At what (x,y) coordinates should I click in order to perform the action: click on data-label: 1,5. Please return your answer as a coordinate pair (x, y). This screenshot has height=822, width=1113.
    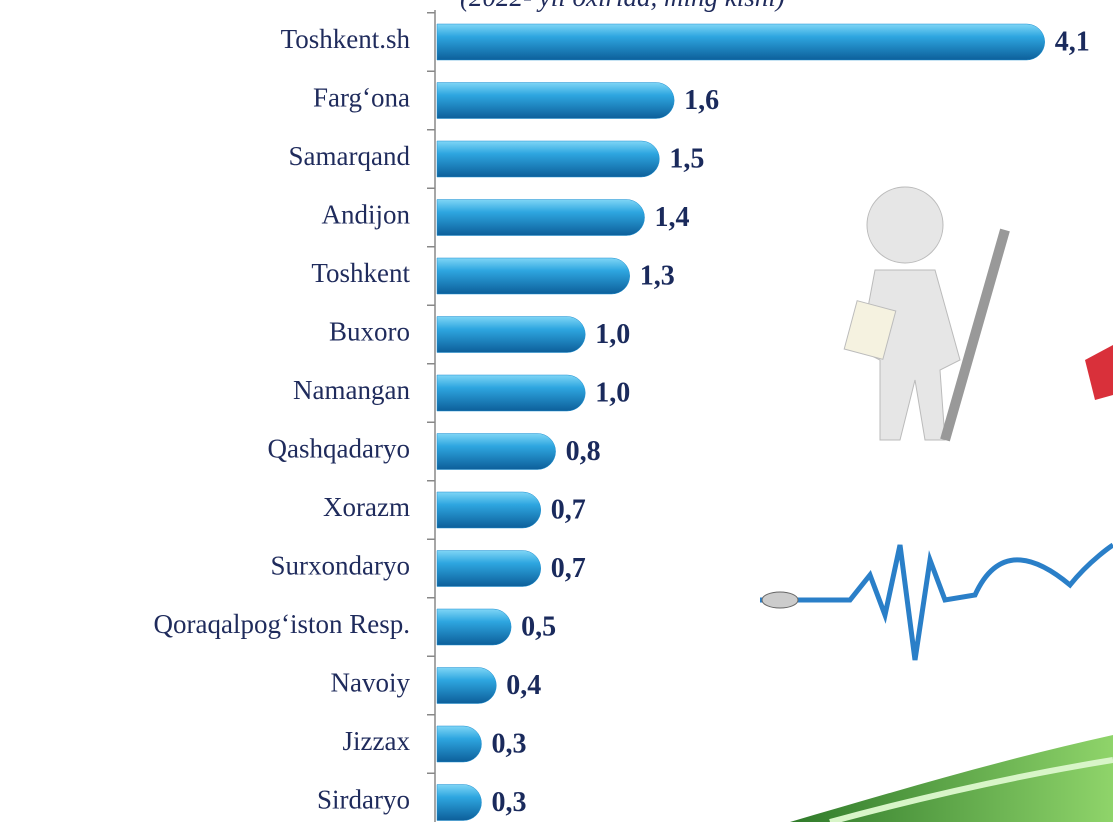
    Looking at the image, I should click on (686, 158).